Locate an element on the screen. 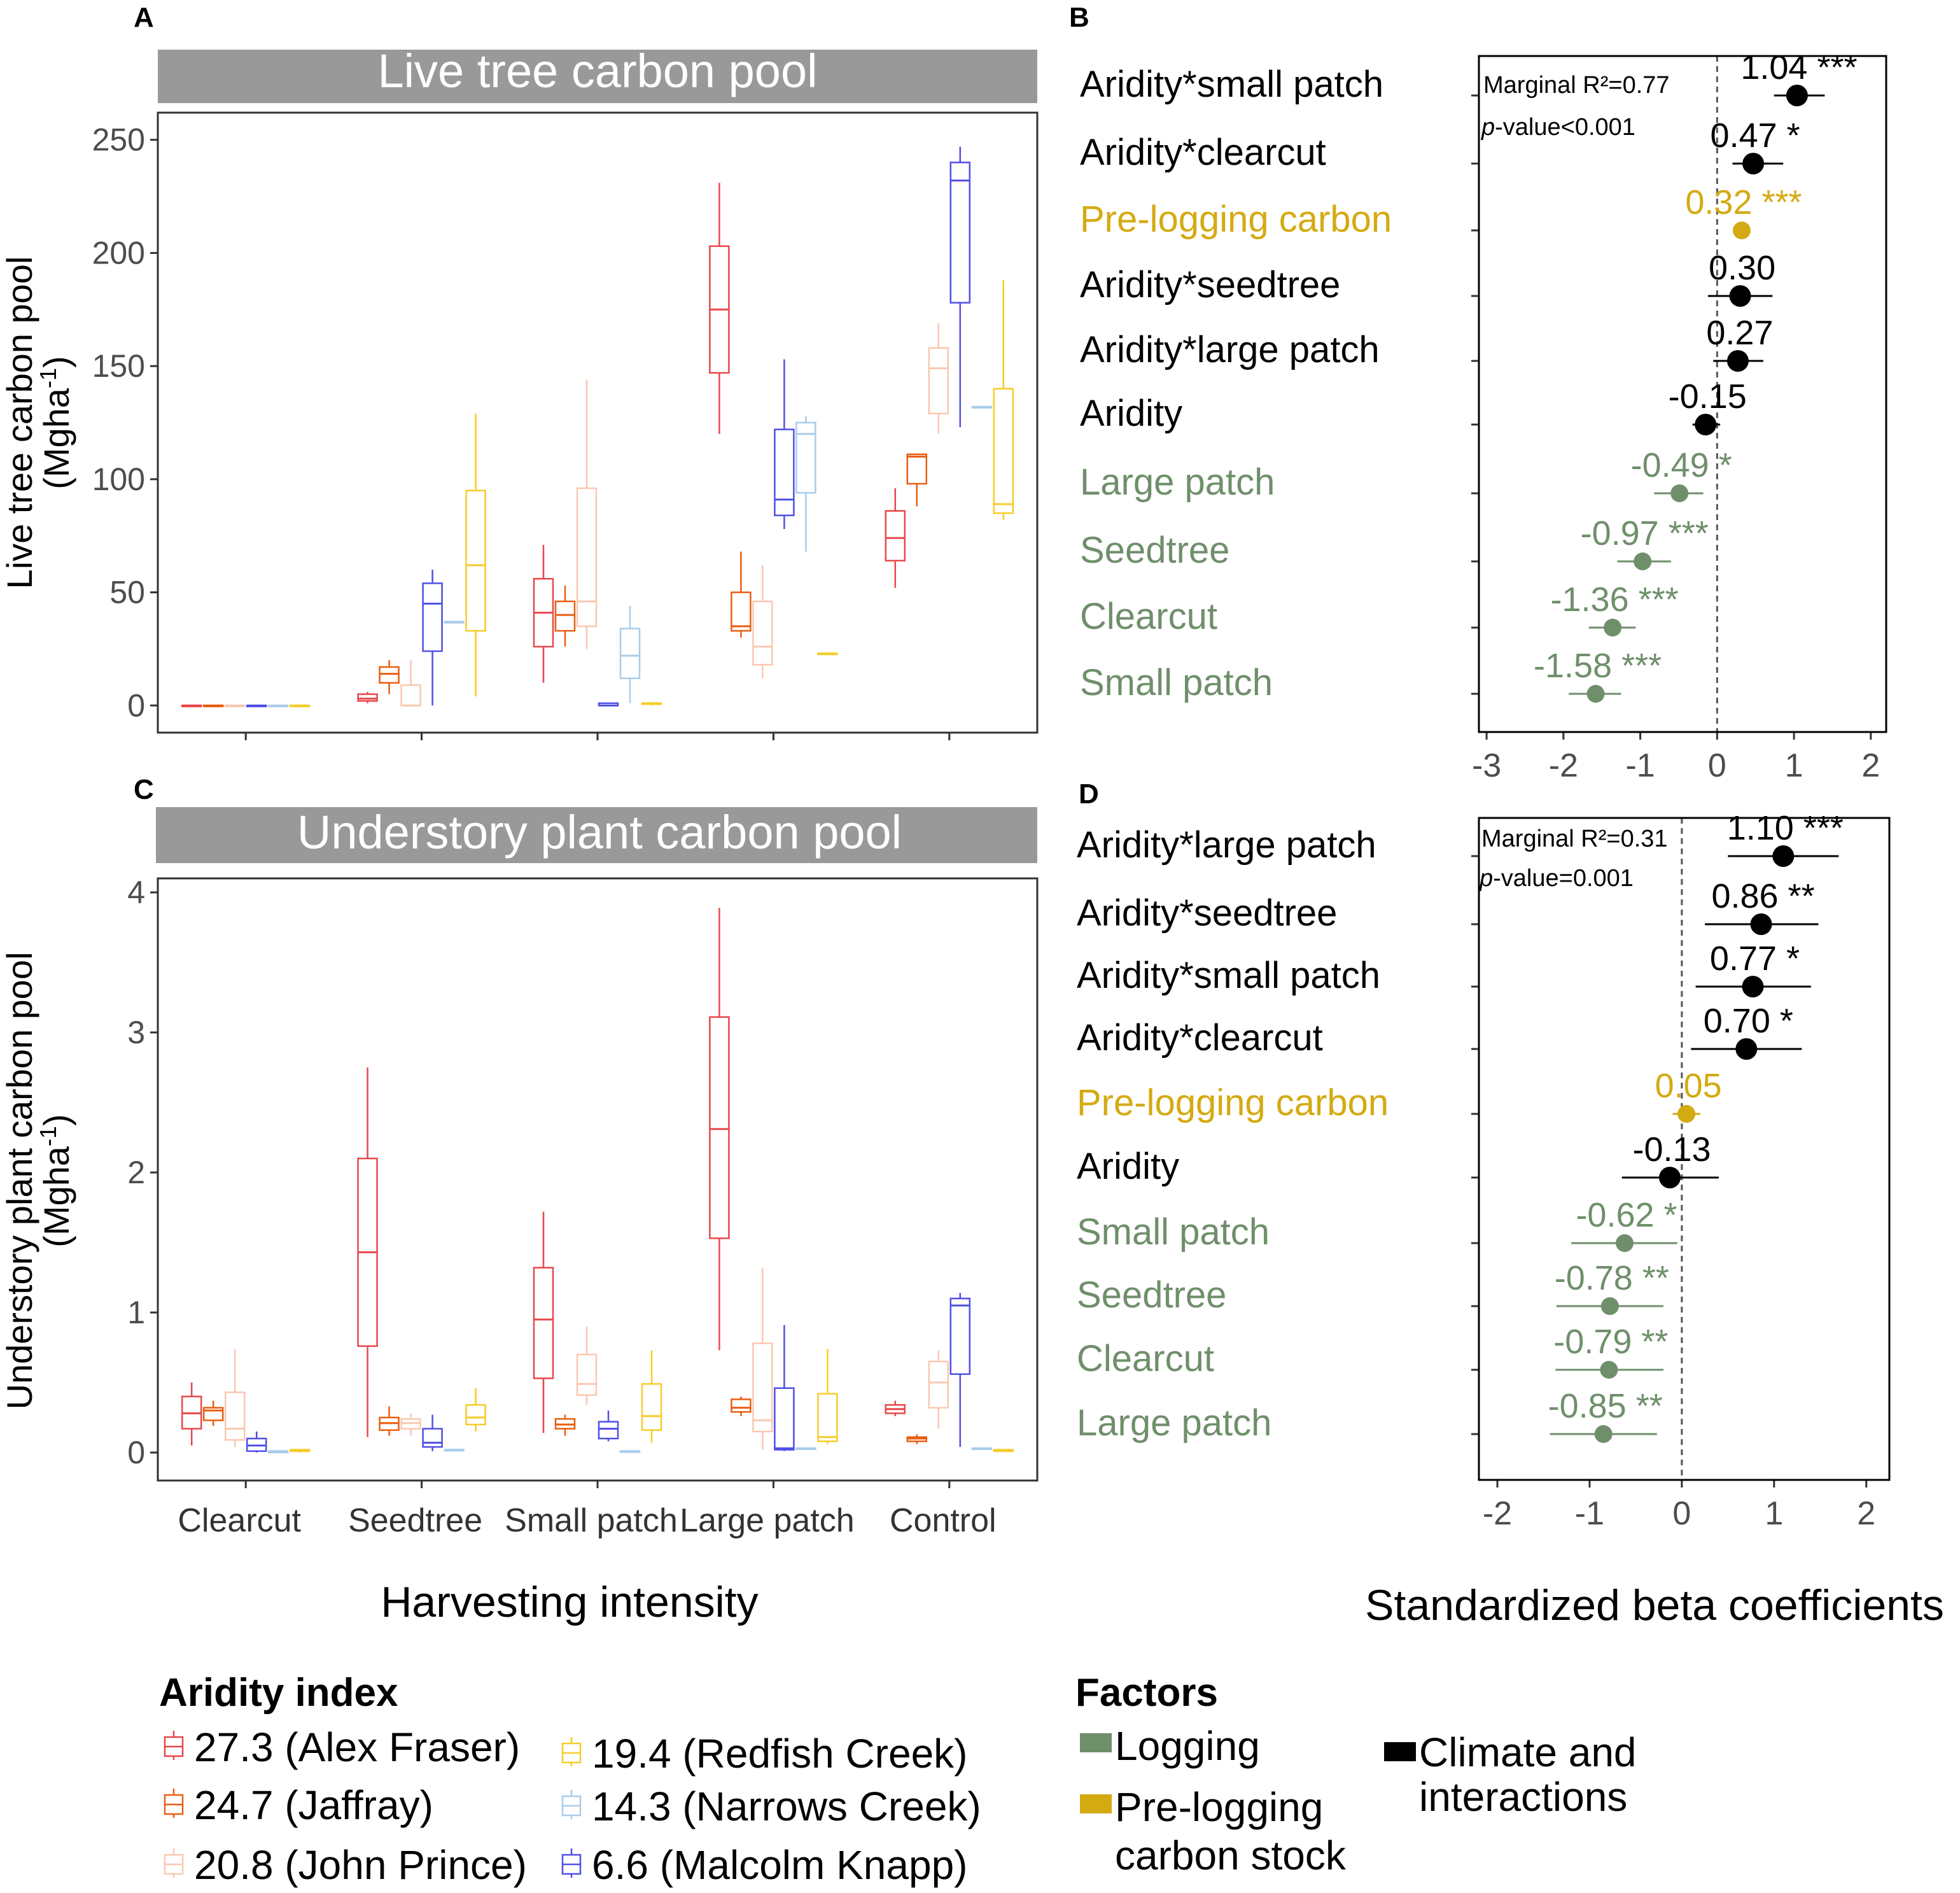 Image resolution: width=1960 pixels, height=1893 pixels. x-tick-label: -1 is located at coordinates (1589, 1513).